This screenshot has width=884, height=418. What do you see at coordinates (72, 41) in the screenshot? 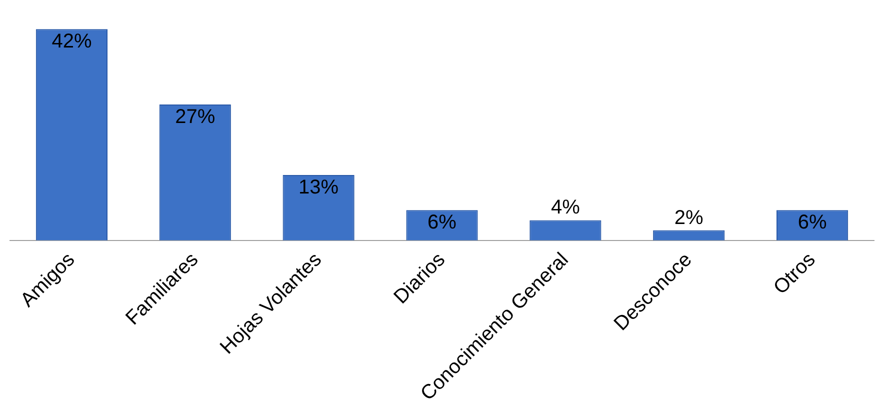
I see `data-label: 42%` at bounding box center [72, 41].